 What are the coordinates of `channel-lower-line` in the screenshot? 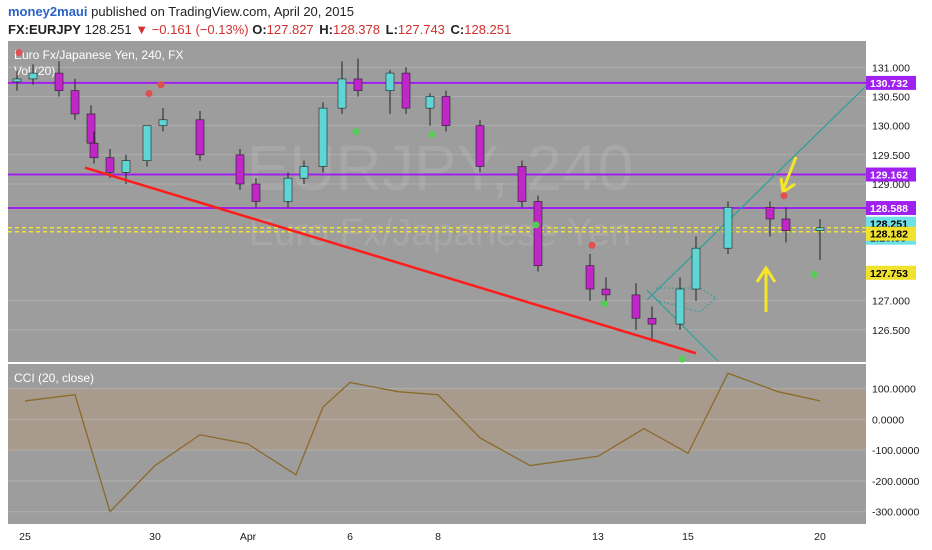 It's located at (682, 325).